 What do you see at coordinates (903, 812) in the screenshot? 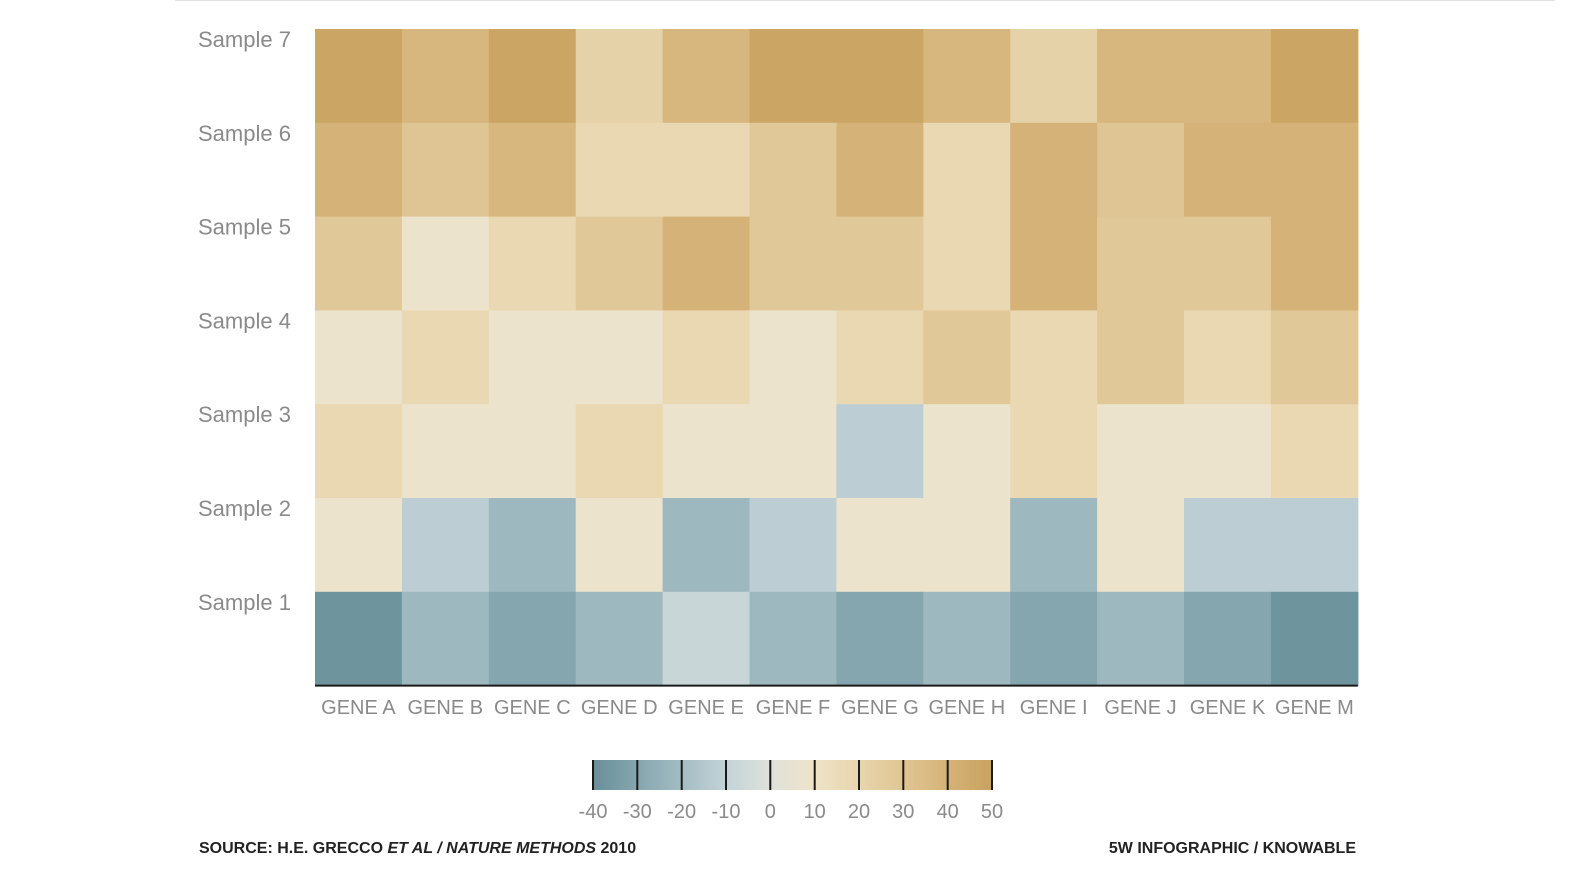
I see `color-scale-tick-label: 30` at bounding box center [903, 812].